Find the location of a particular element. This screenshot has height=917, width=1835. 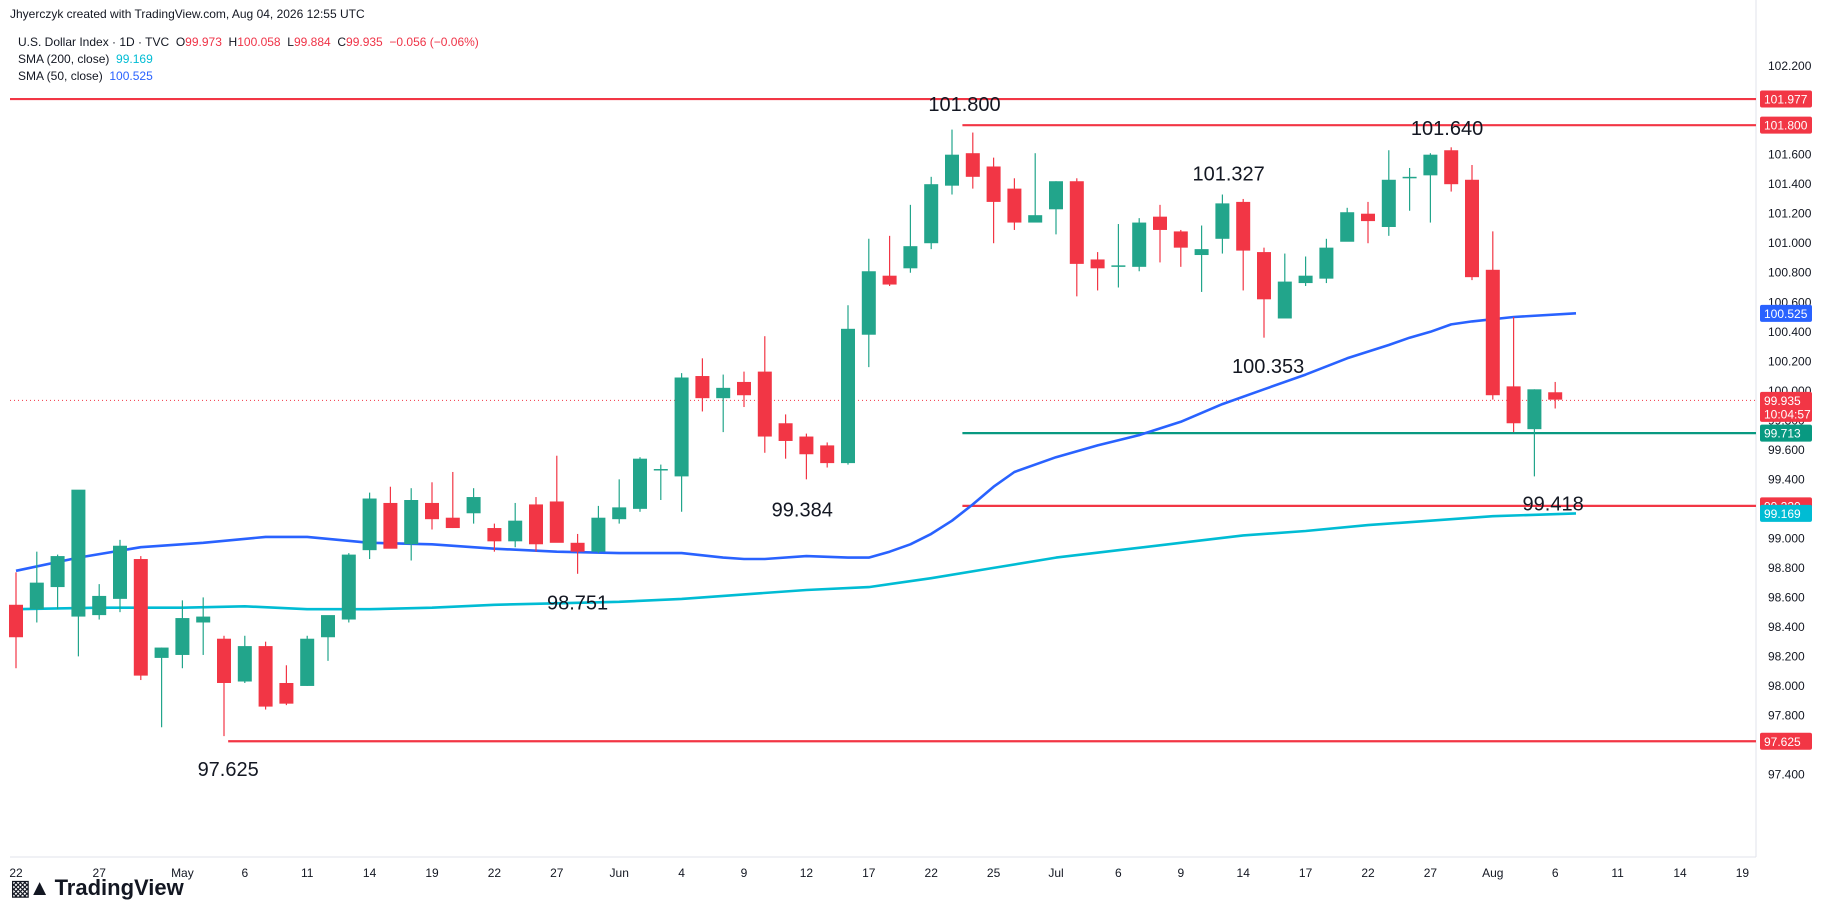

sma200-legend-row: SMA (200, close) 99.169 is located at coordinates (248, 59).